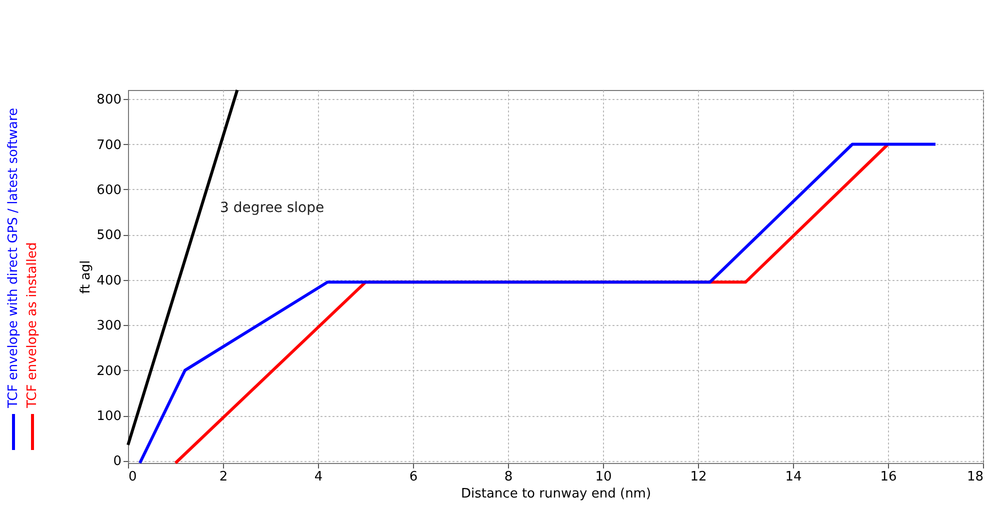 The height and width of the screenshot is (530, 1000). I want to click on x-tick-label: 2, so click(223, 477).